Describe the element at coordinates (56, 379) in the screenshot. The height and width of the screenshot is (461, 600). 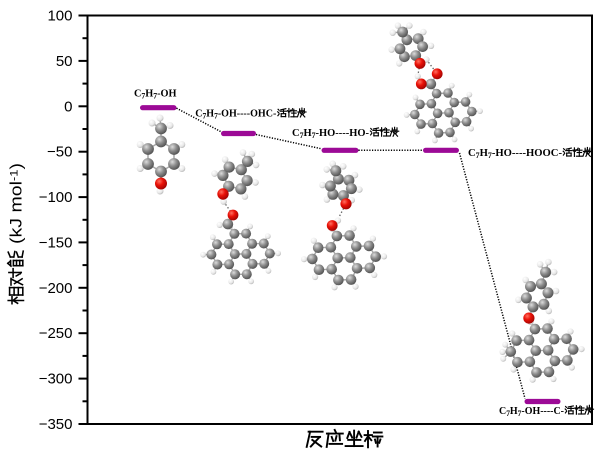
I see `svg-text: −300` at that location.